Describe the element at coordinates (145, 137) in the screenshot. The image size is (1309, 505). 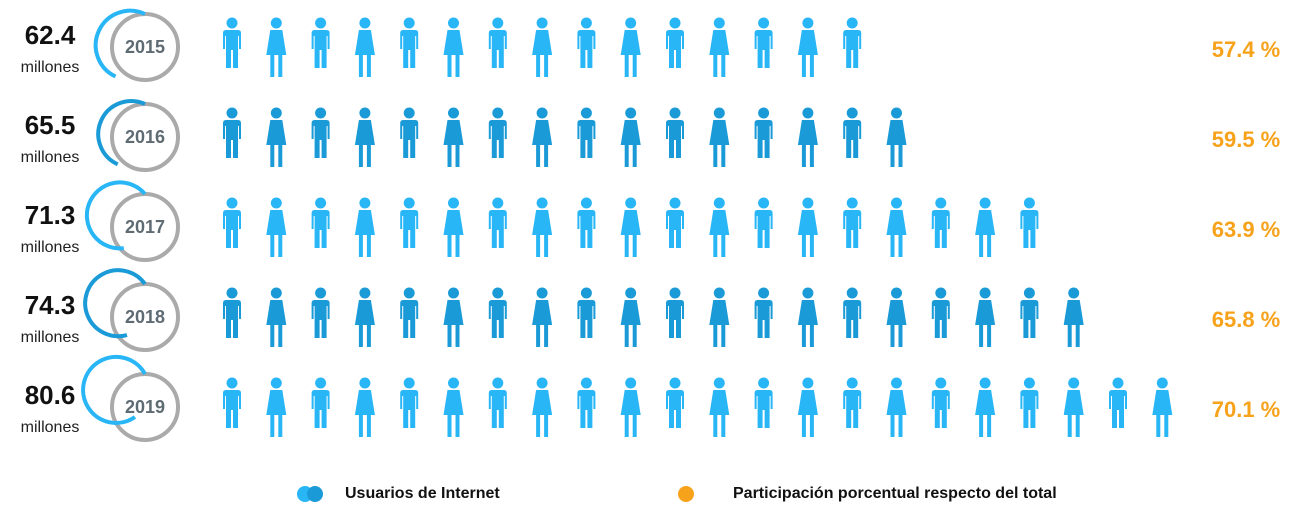
I see `year-label: 2016` at that location.